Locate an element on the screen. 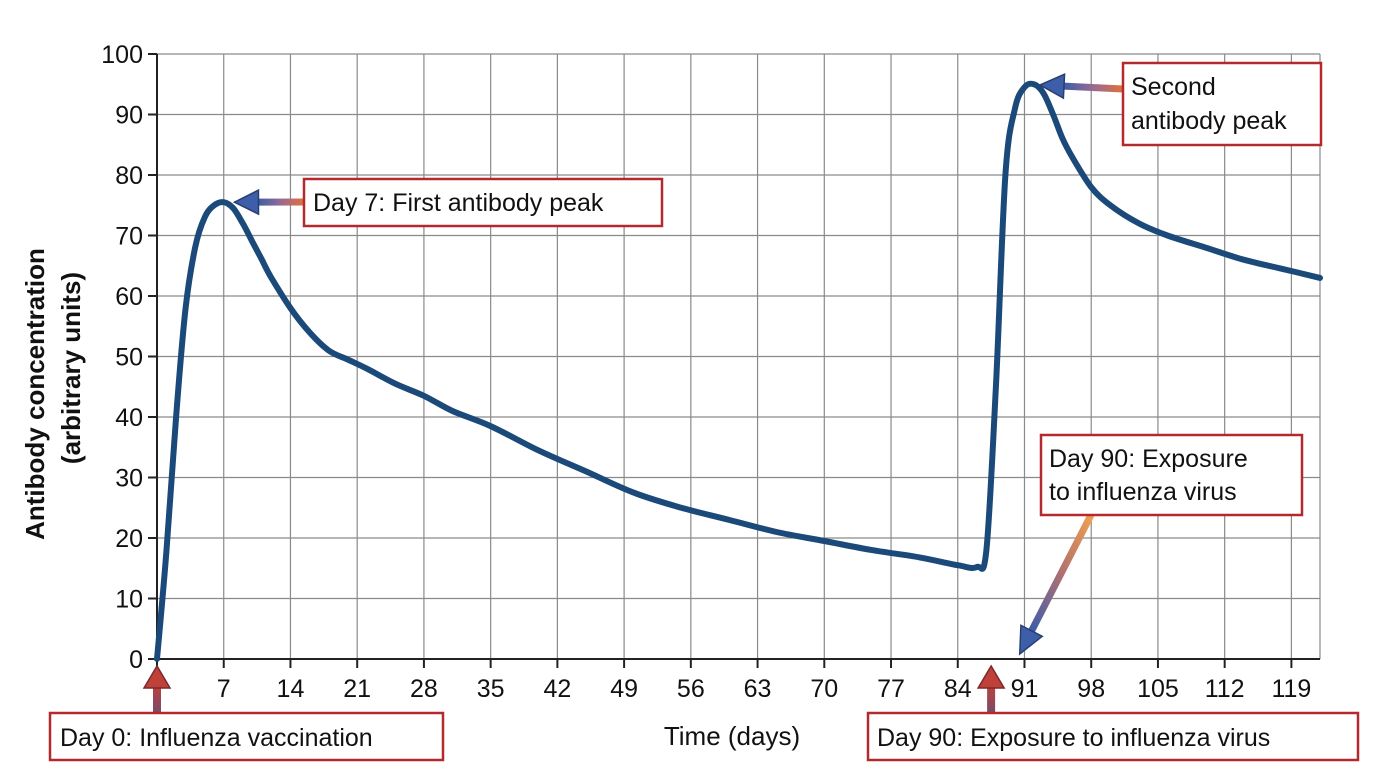 This screenshot has width=1376, height=768. y-tick-label: 30 is located at coordinates (129, 479).